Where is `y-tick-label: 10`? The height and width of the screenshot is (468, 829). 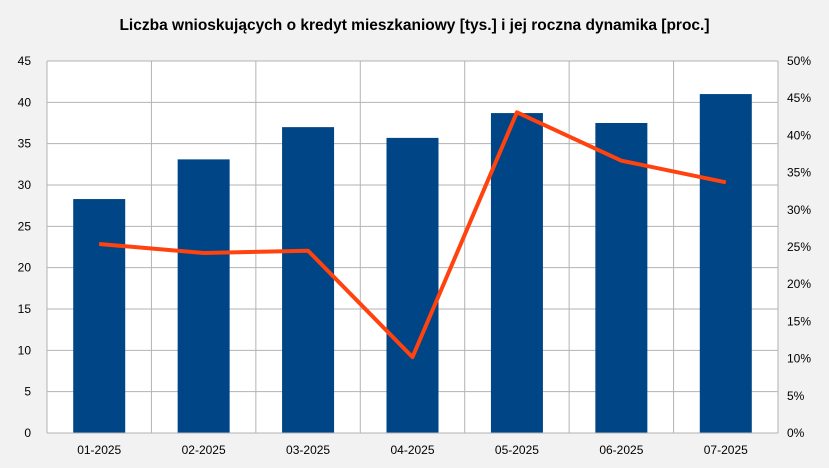
y-tick-label: 10 is located at coordinates (25, 350).